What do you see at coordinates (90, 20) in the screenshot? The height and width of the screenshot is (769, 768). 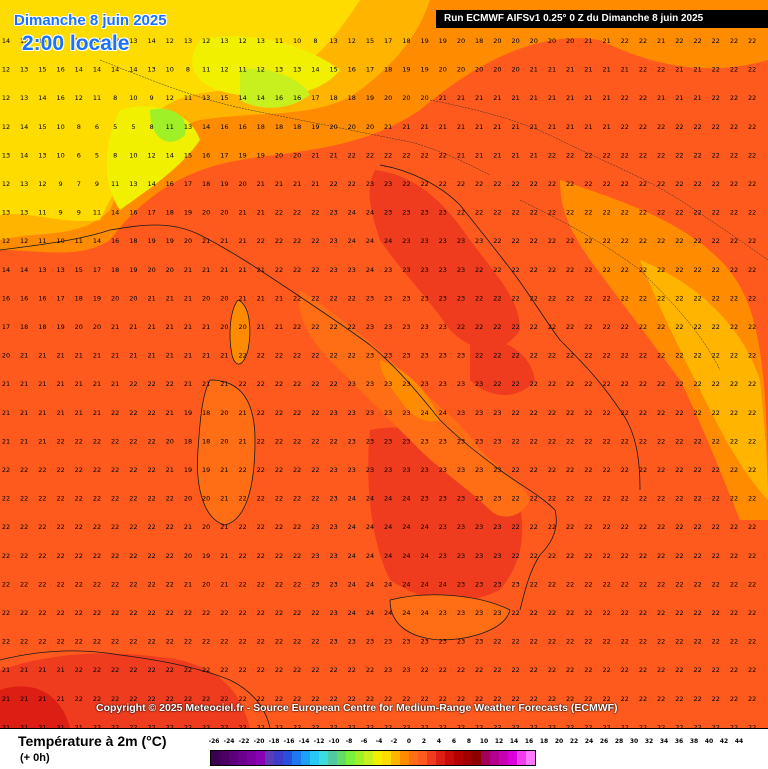 I see `forecast-date: Dimanche 8 juin 2025` at bounding box center [90, 20].